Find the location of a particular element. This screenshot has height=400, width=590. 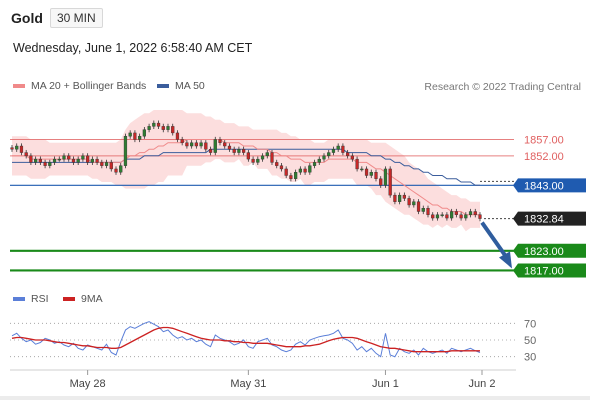

ma9-swatch is located at coordinates (69, 299).